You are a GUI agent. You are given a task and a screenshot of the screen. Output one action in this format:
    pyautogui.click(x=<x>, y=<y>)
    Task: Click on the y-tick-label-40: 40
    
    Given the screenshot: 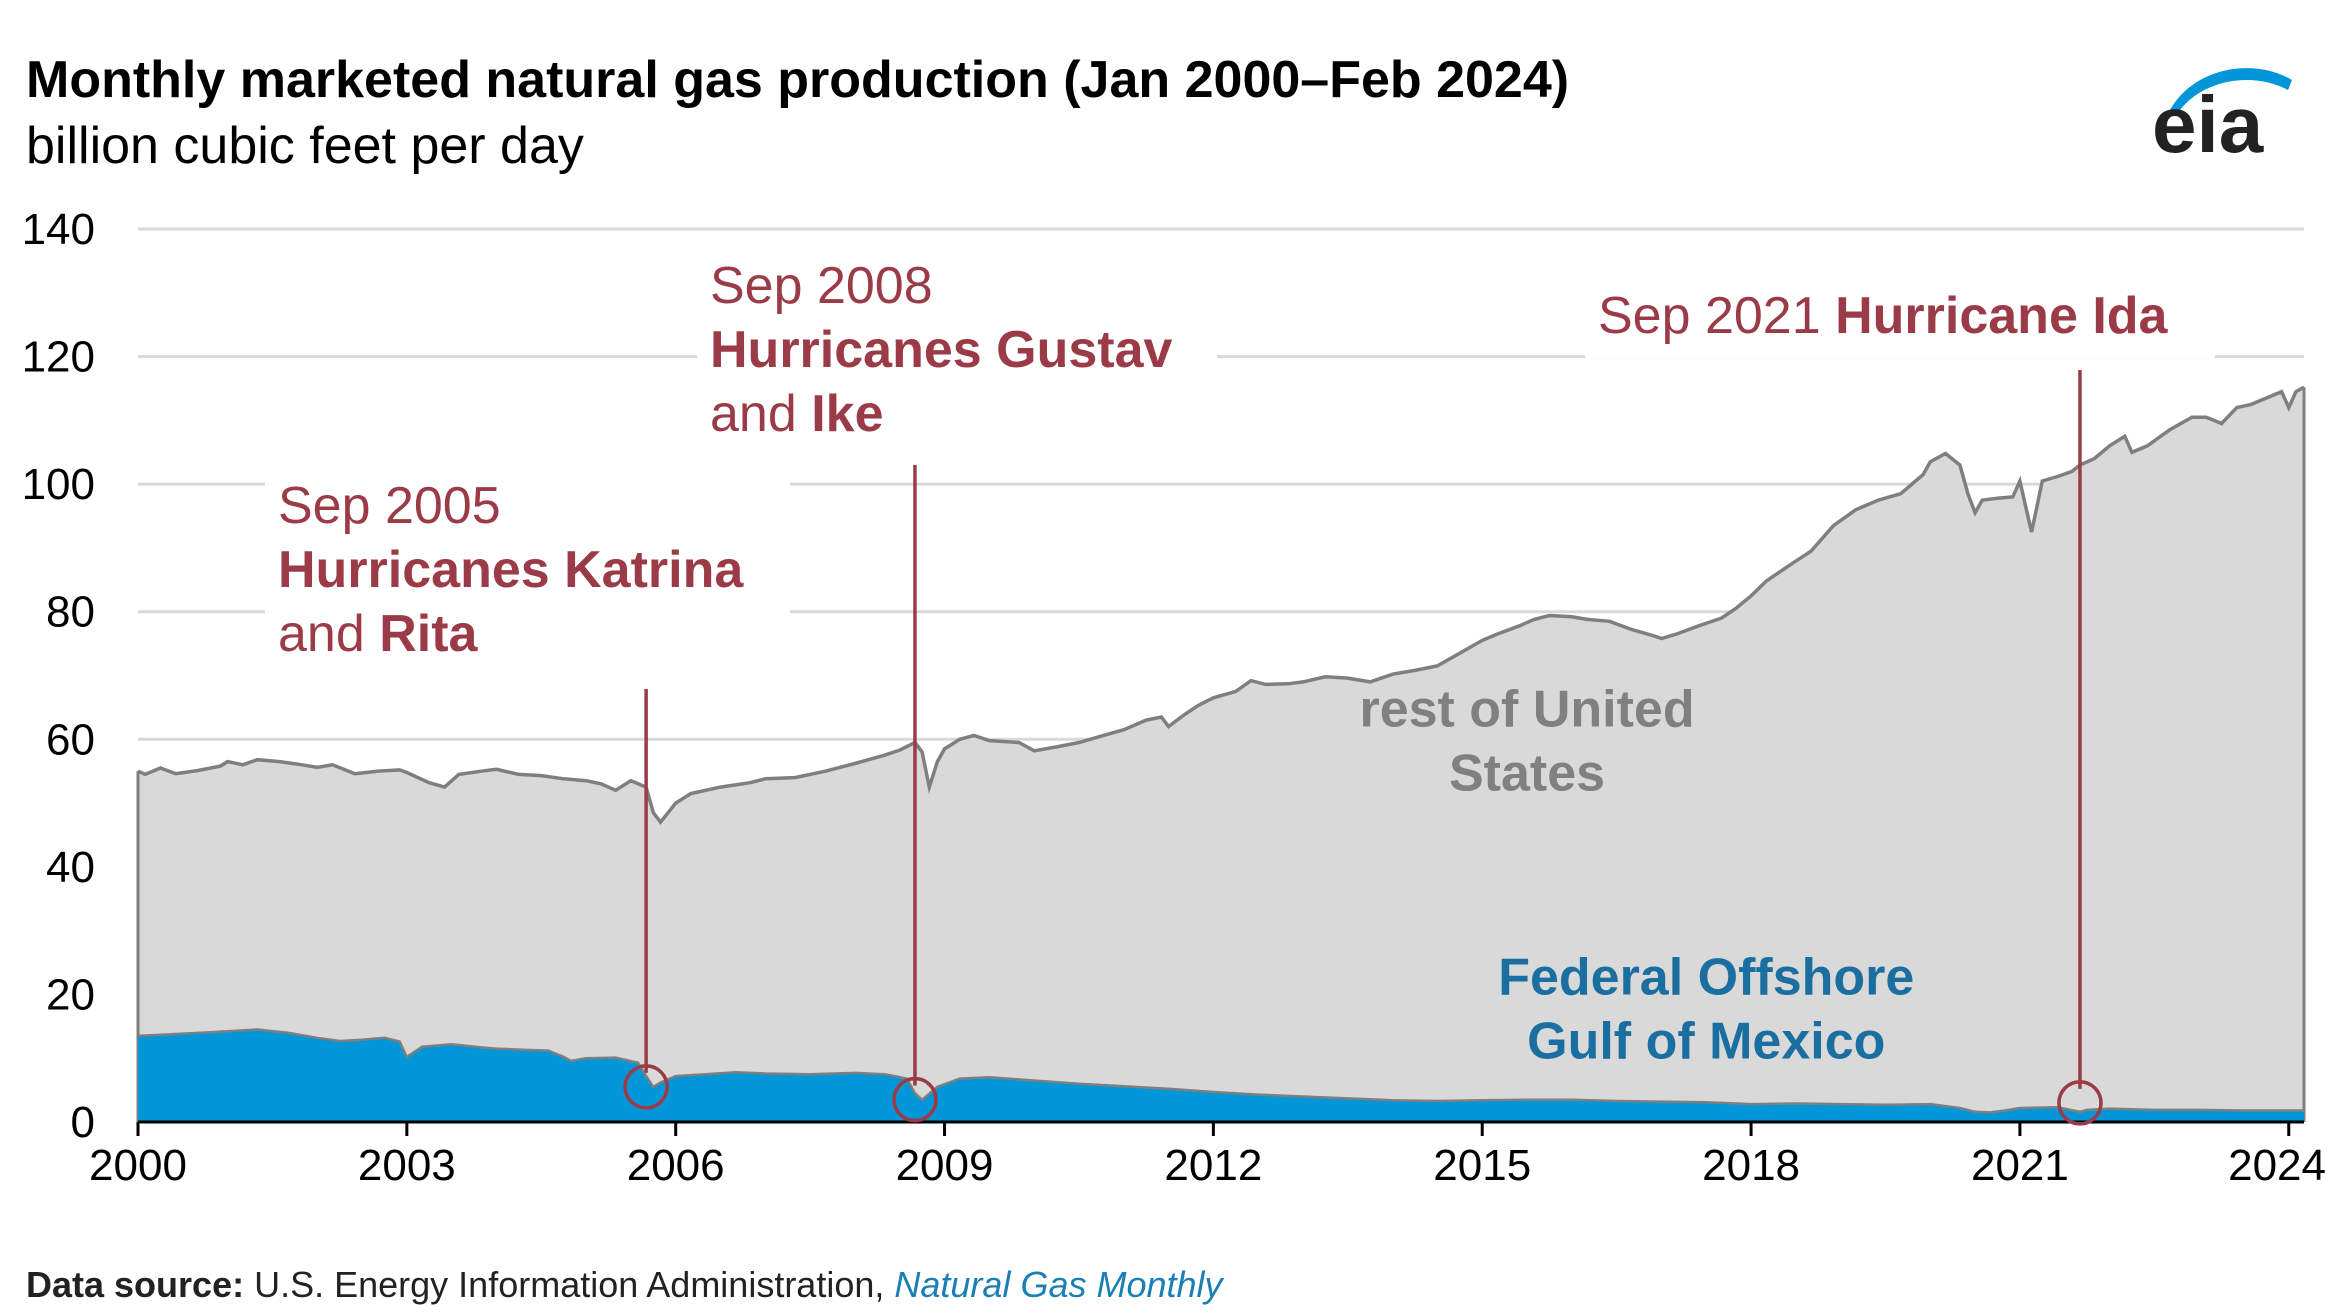 What is the action you would take?
    pyautogui.click(x=70, y=867)
    